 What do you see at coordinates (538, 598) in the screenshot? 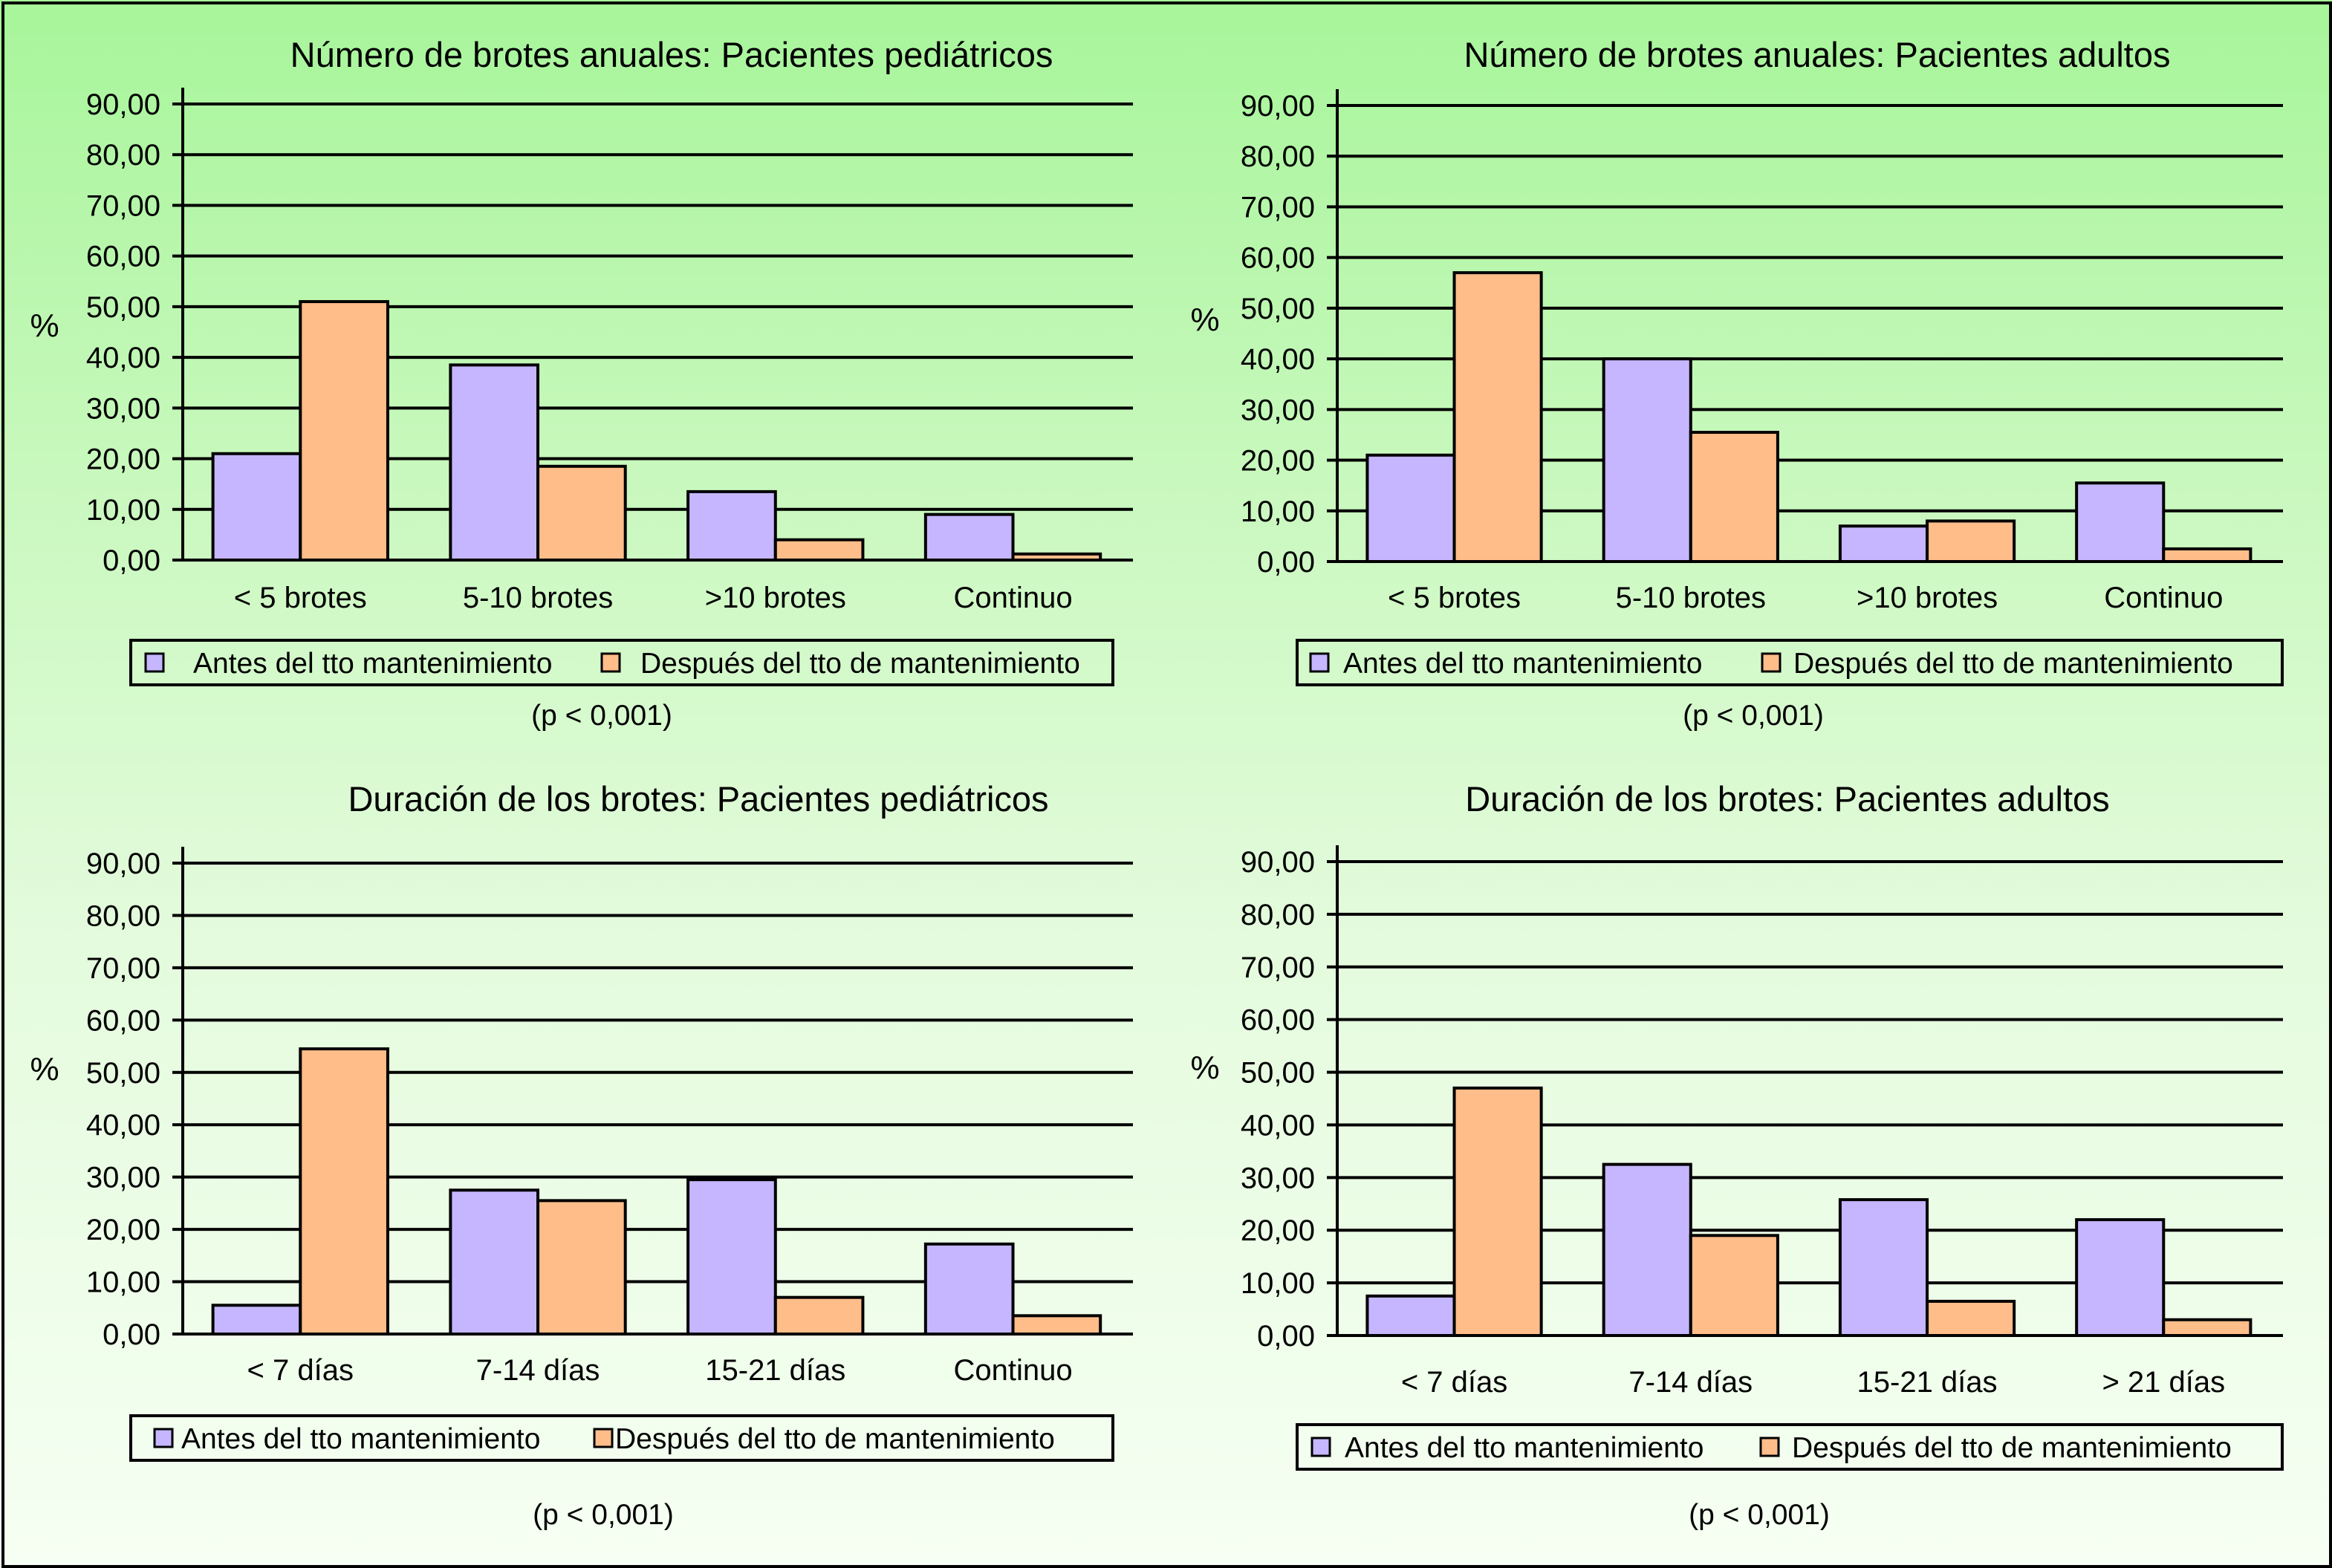
I see `x-tick-label: 5-10 brotes` at bounding box center [538, 598].